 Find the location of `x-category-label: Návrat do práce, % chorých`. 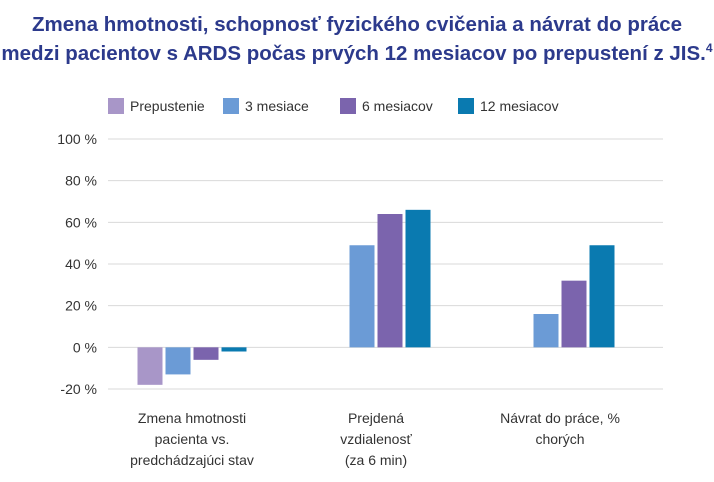

x-category-label: Návrat do práce, % chorých is located at coordinates (560, 429).